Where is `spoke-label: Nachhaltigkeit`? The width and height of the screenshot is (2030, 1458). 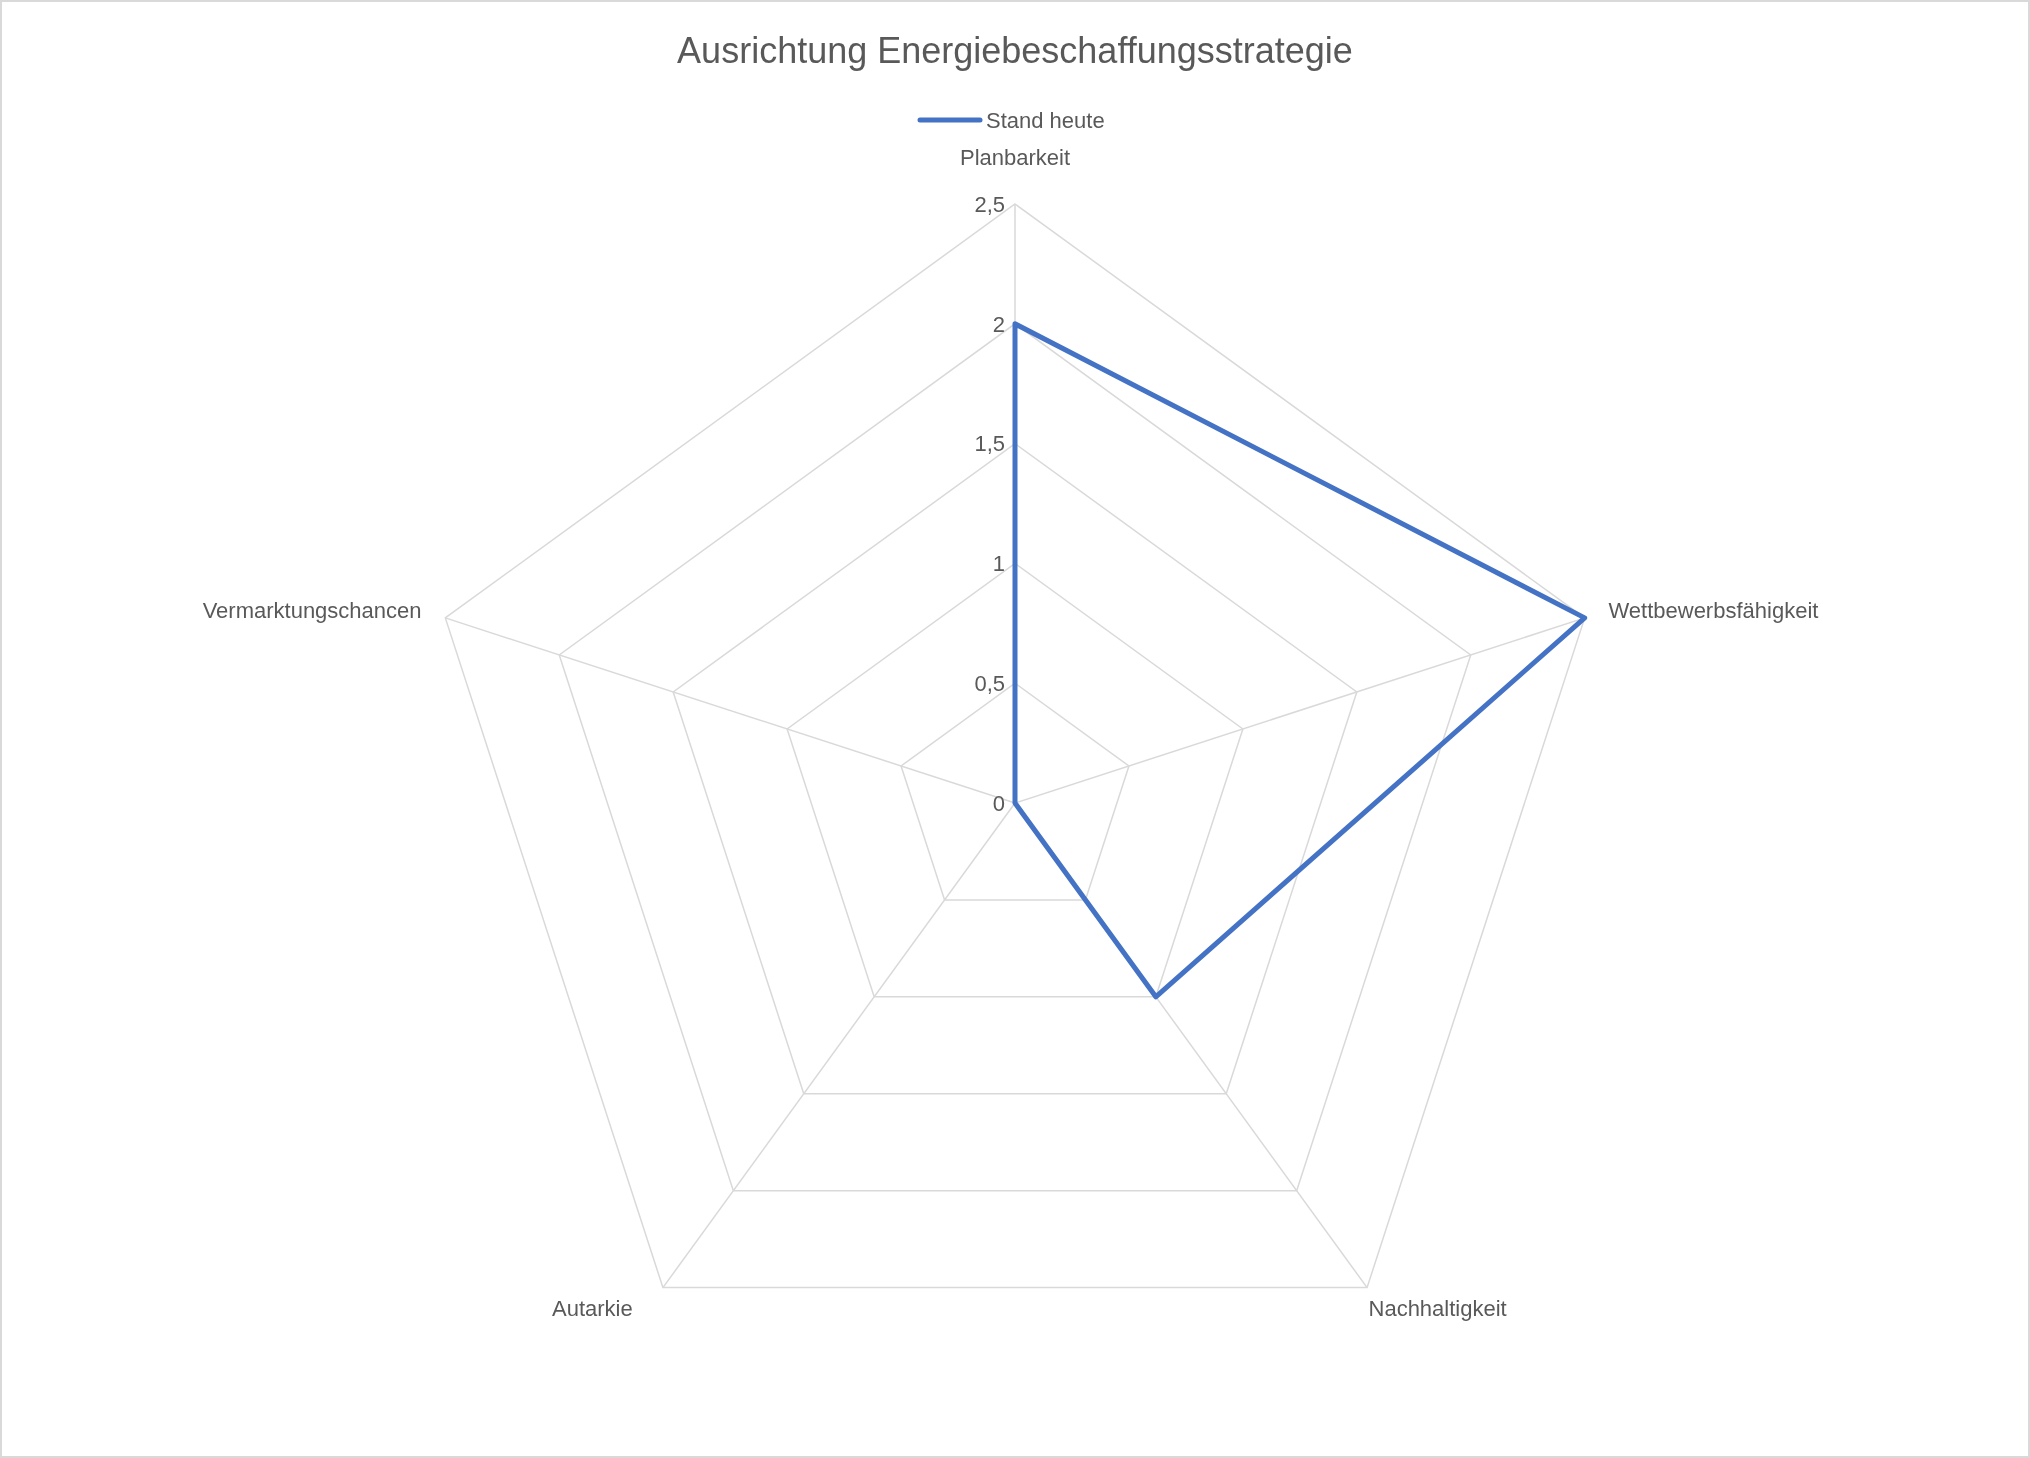
spoke-label: Nachhaltigkeit is located at coordinates (1437, 1308).